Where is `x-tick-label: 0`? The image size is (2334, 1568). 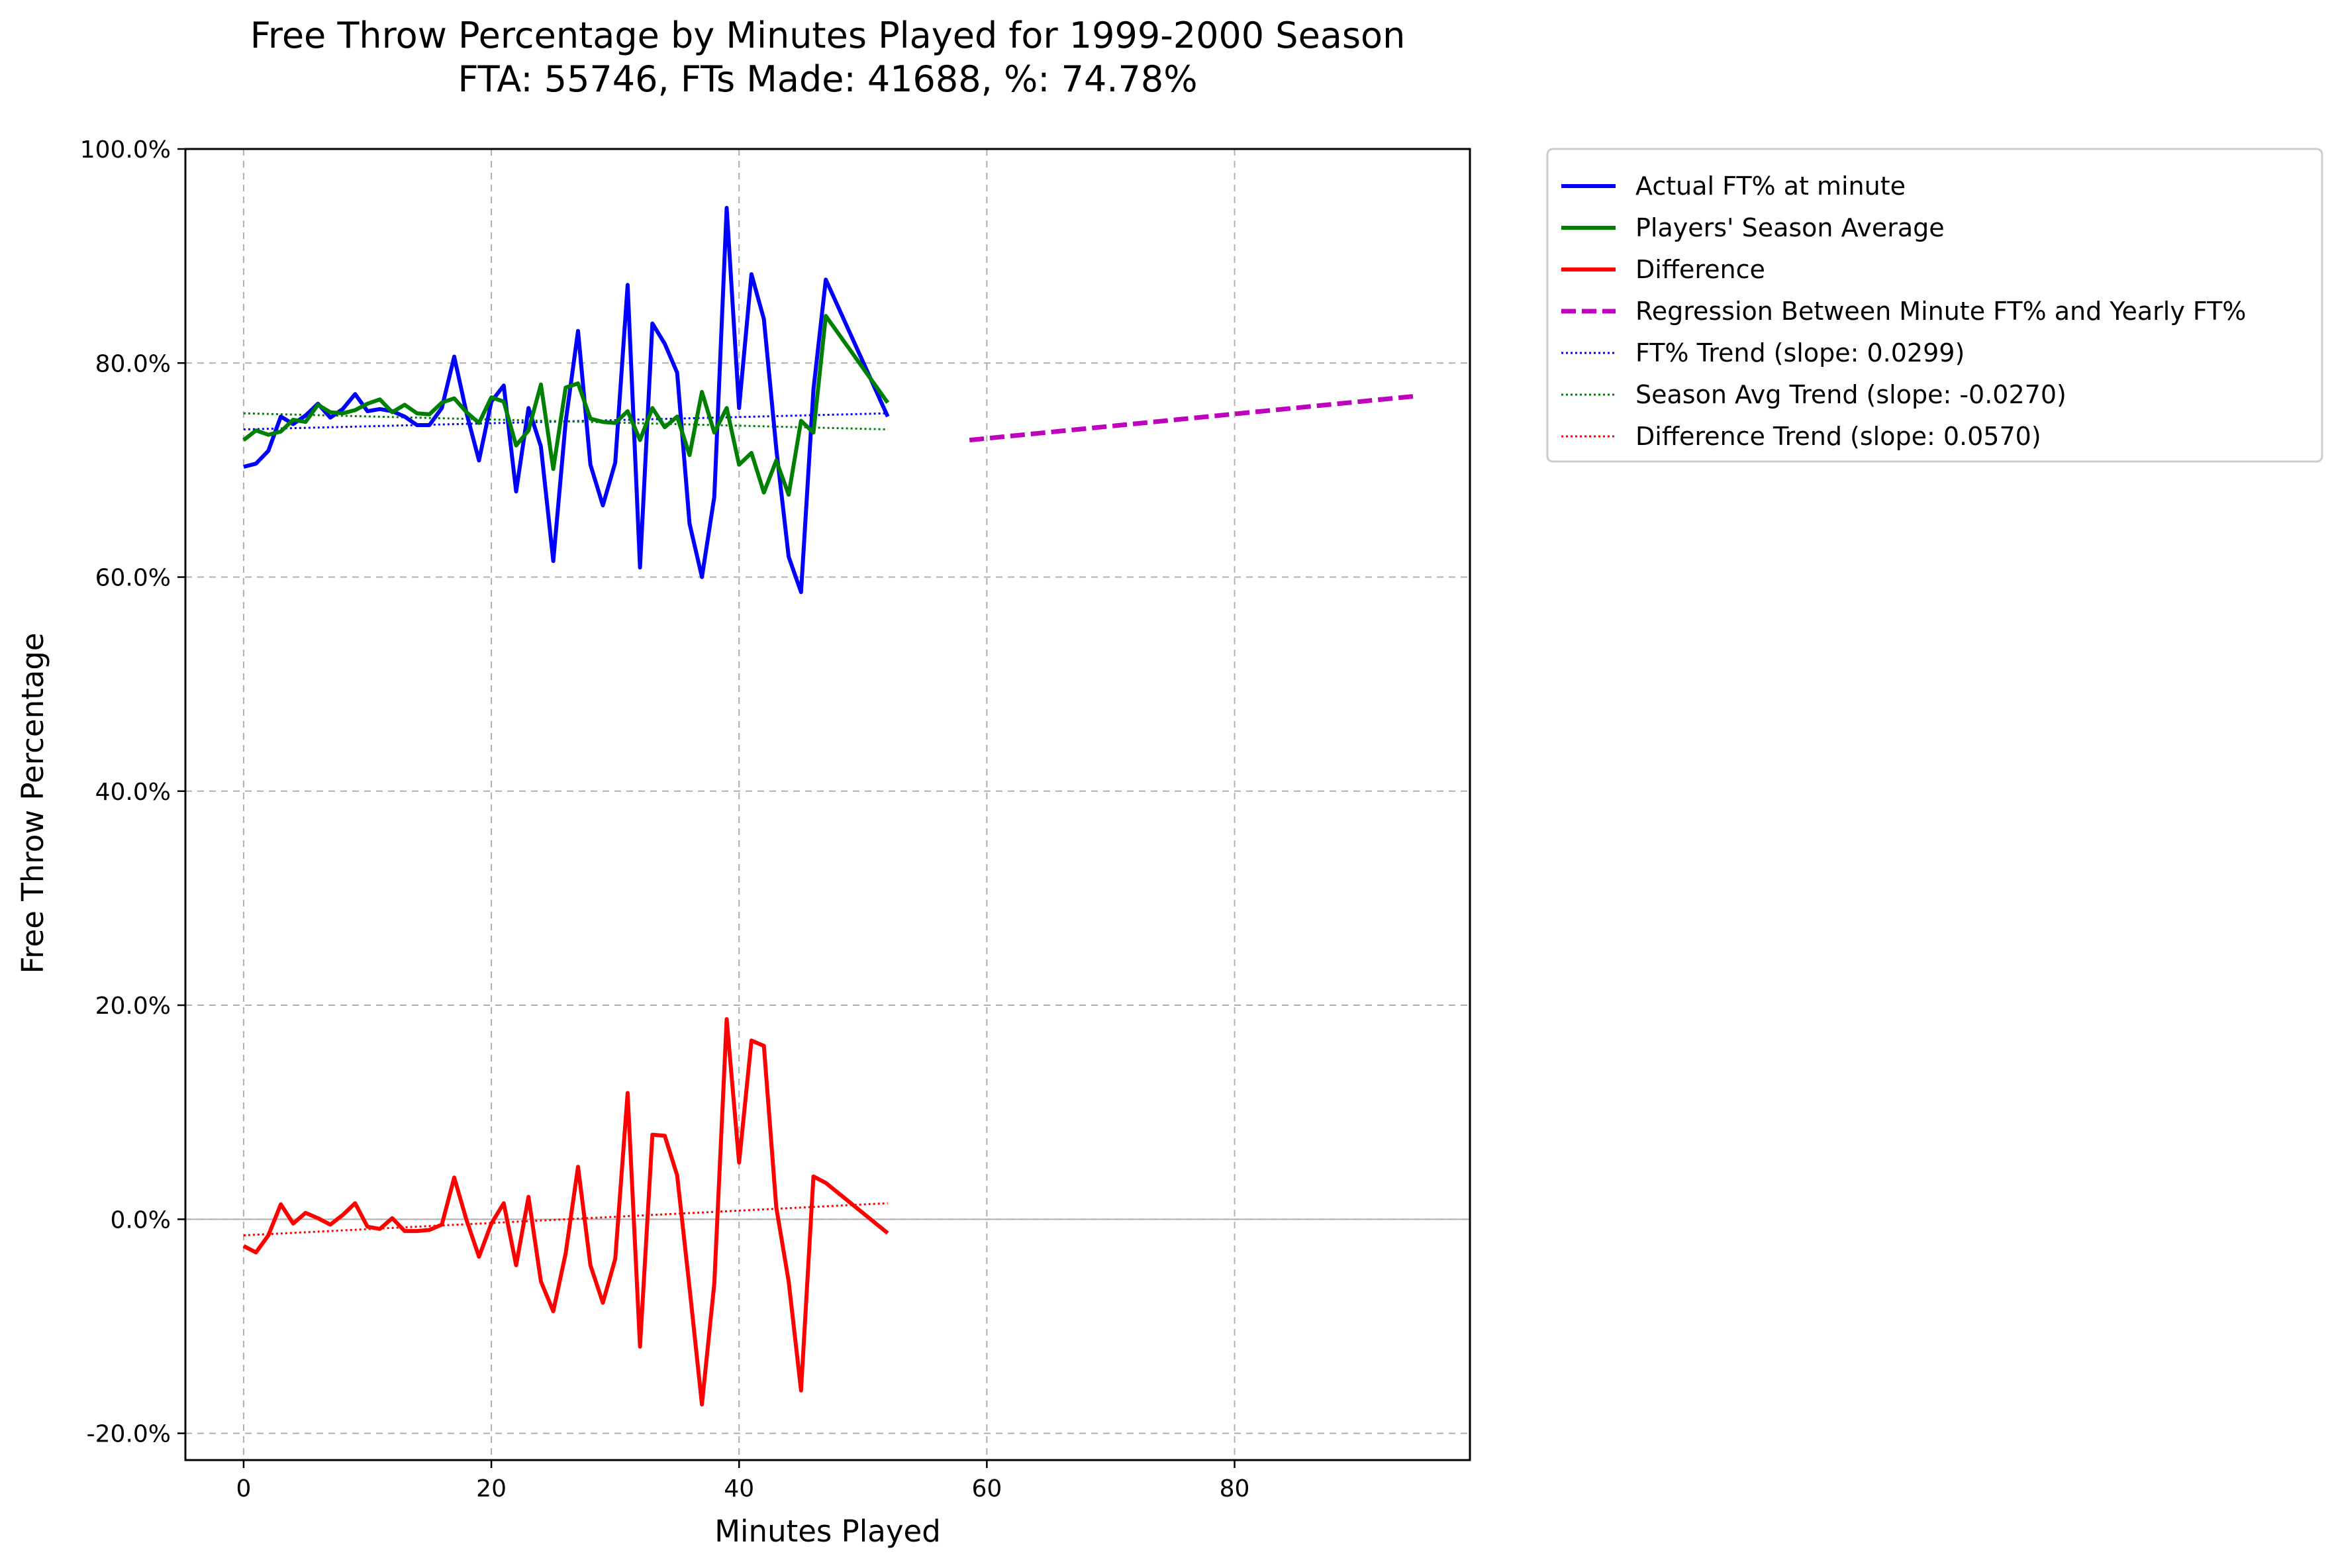
x-tick-label: 0 is located at coordinates (244, 1488).